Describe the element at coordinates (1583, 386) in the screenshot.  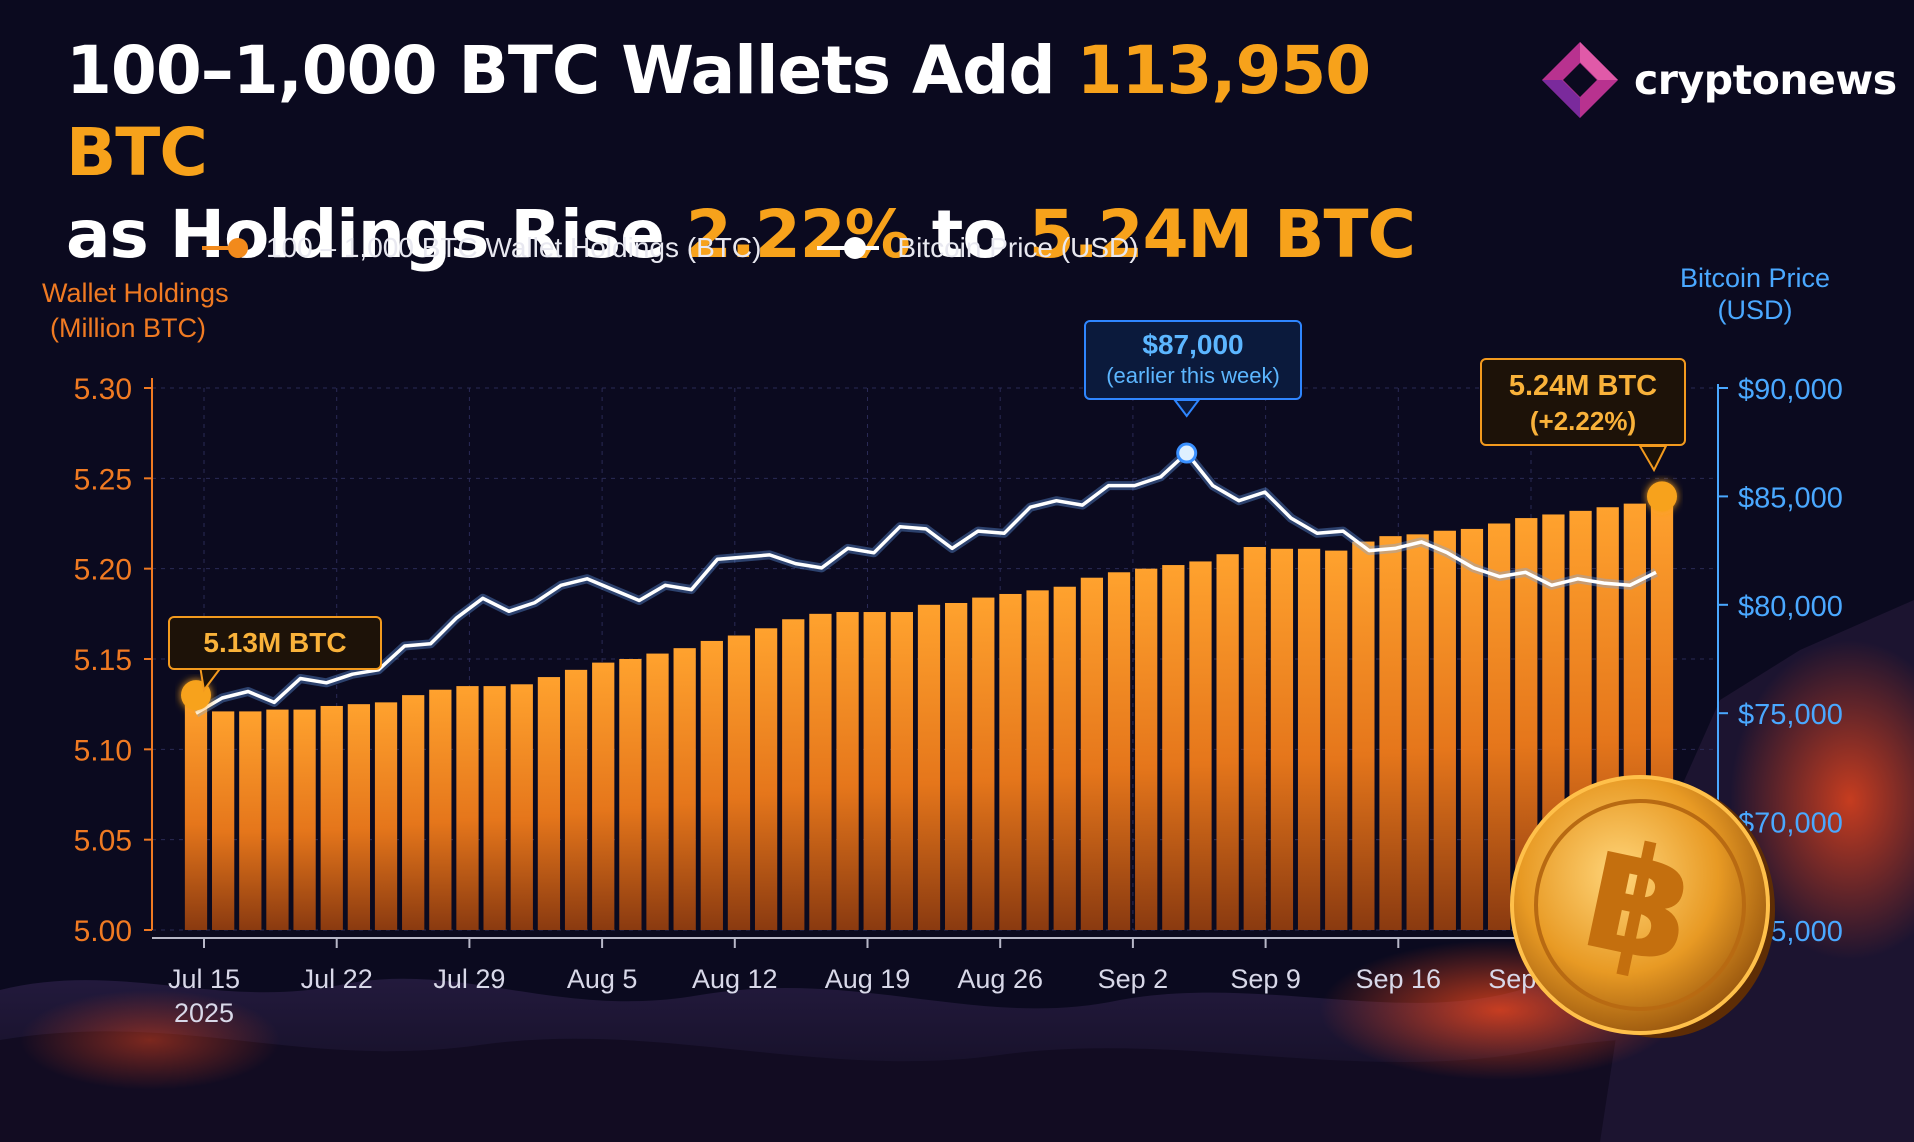
I see `callout-holdings-end-label: 5.24M BTC` at that location.